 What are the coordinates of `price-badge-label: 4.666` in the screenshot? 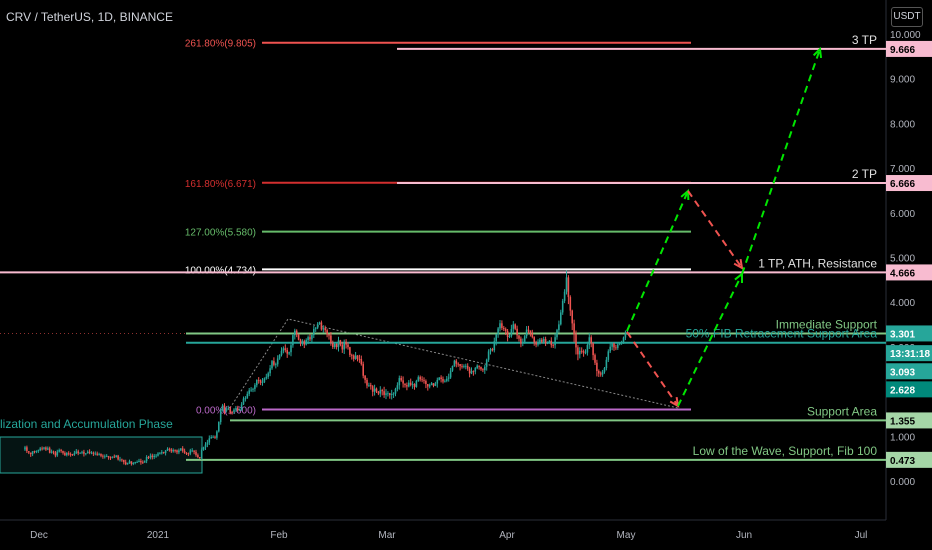 It's located at (902, 273).